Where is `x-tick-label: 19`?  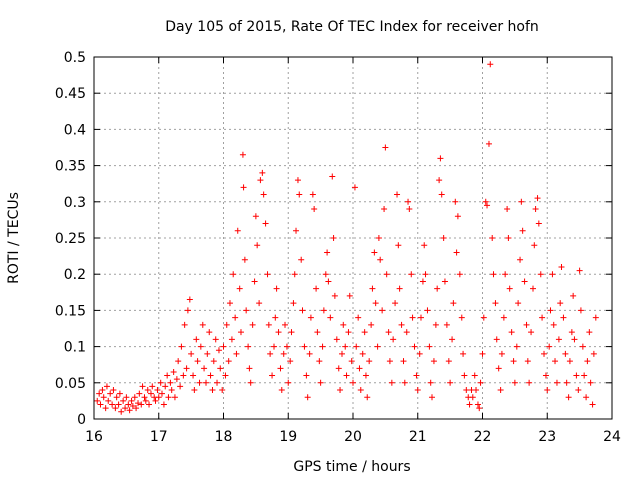 x-tick-label: 19 is located at coordinates (288, 437).